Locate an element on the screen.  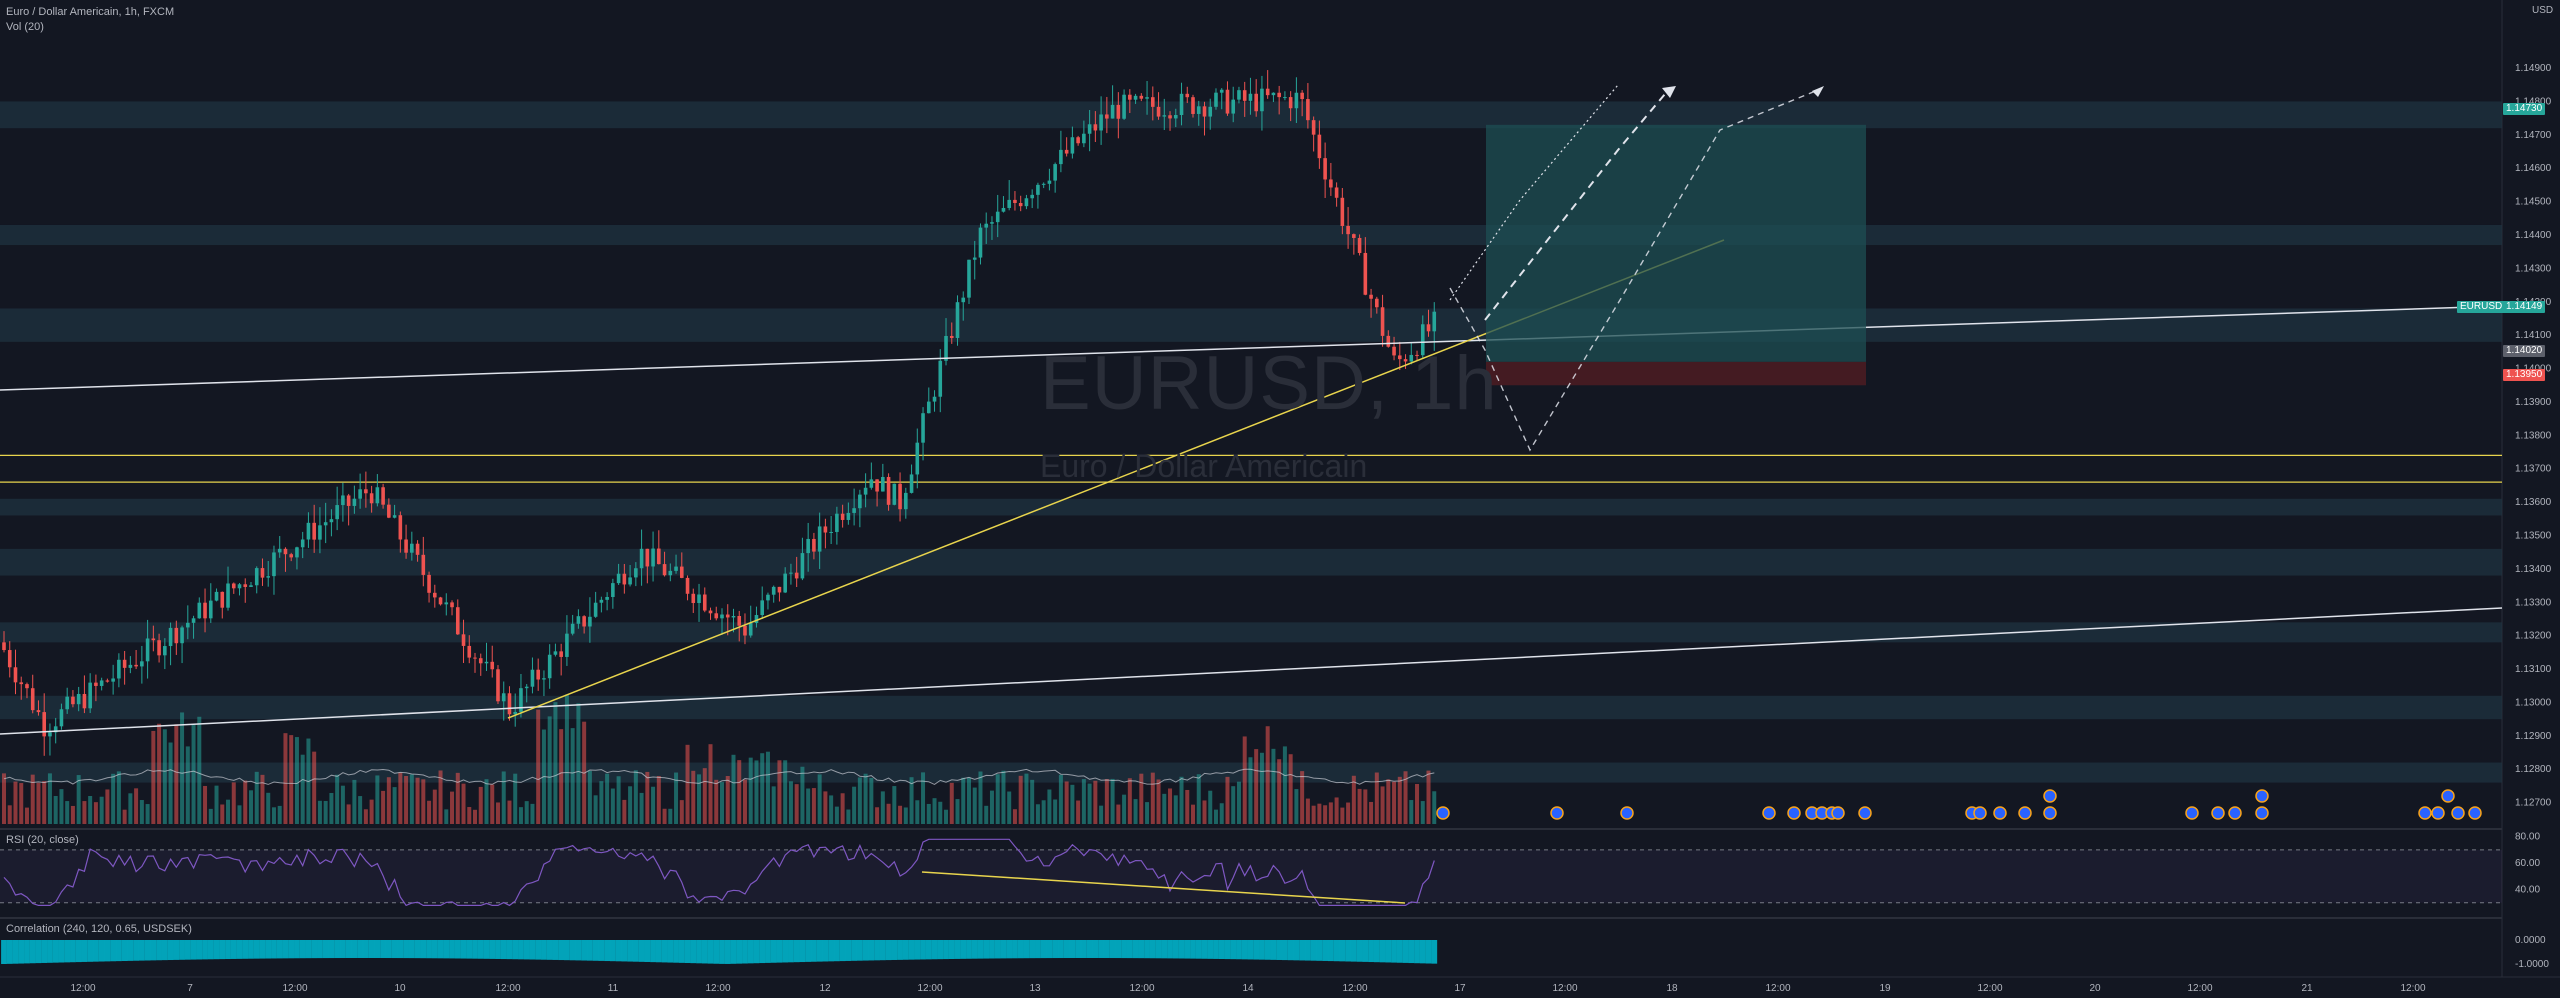
rsi-divergence-line is located at coordinates (1163, 887).